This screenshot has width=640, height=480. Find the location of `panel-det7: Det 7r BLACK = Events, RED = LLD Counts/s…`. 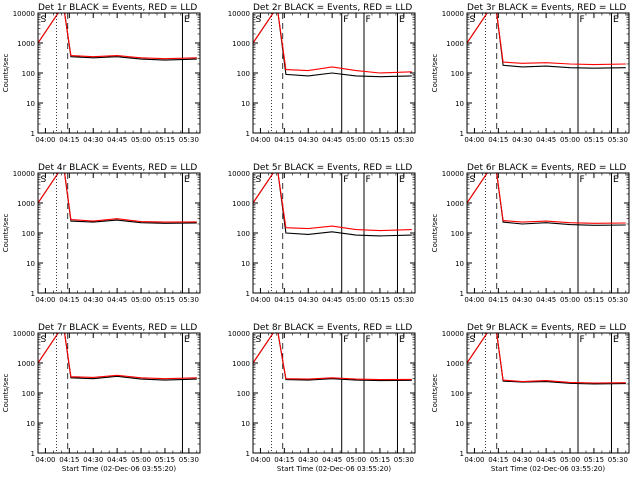

panel-det7: Det 7r BLACK = Events, RED = LLD Counts/s… is located at coordinates (101, 398).